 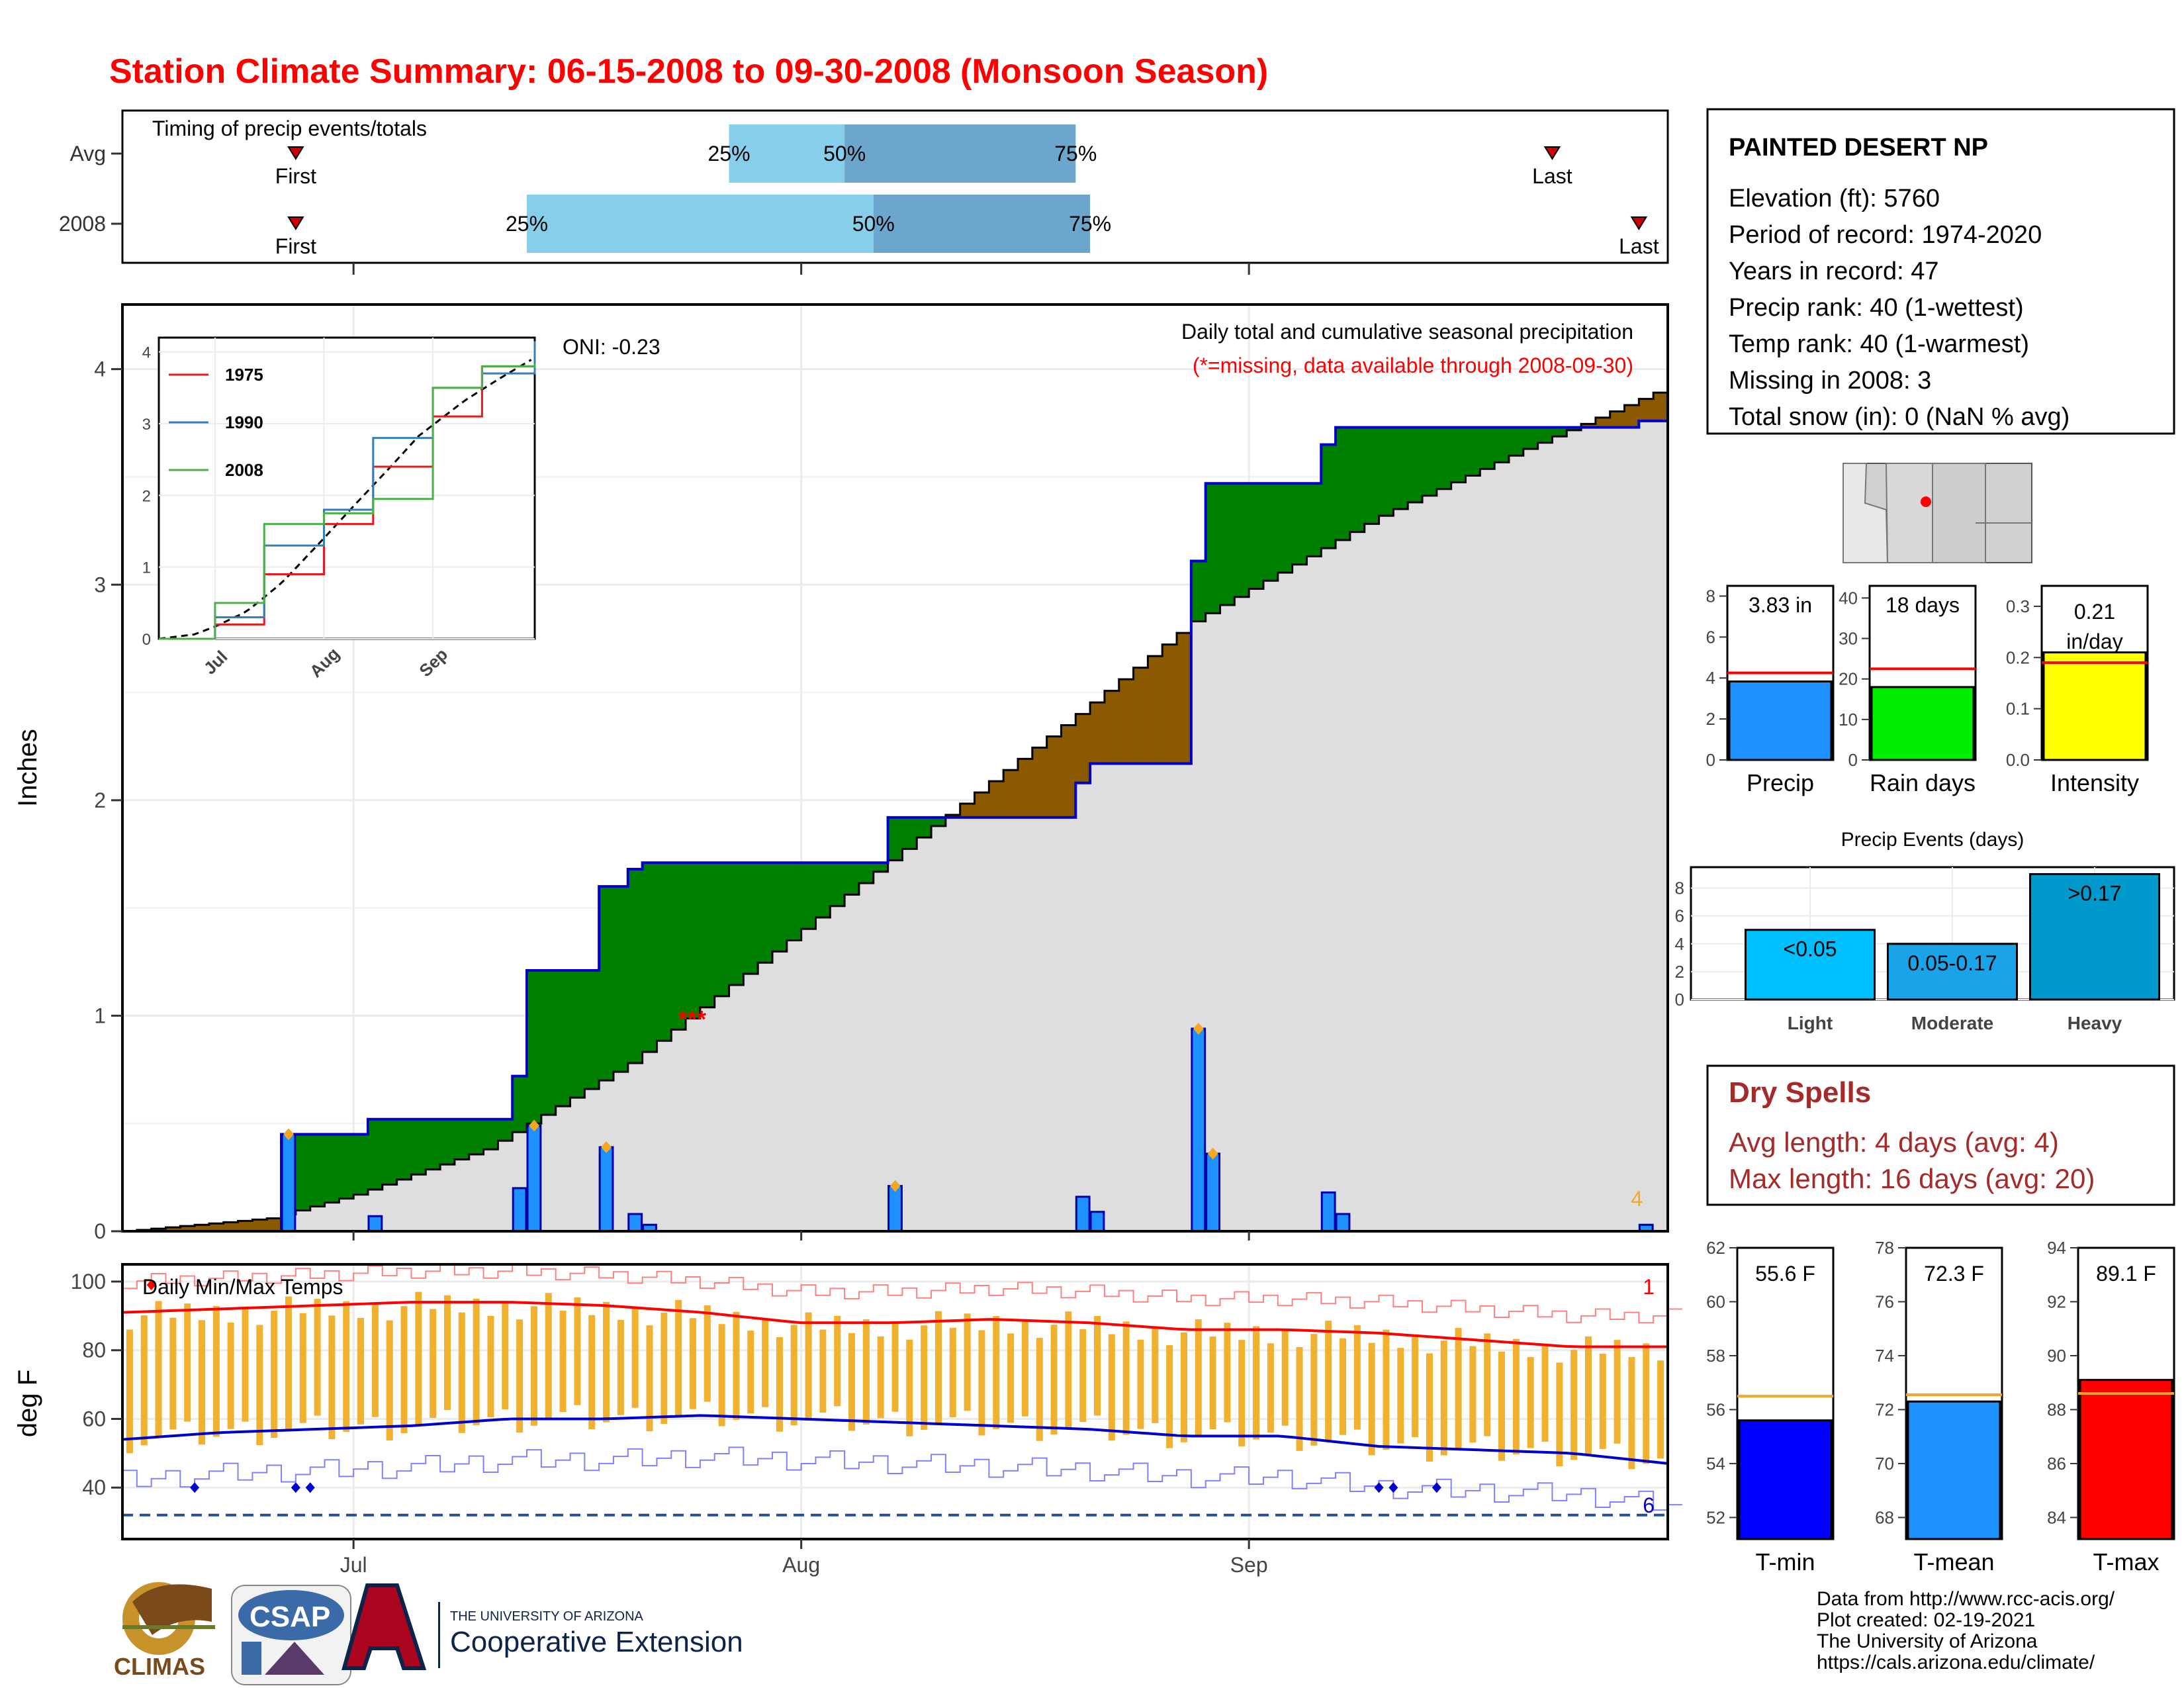 I want to click on temp-bar-tick-label: 58, so click(x=1715, y=1356).